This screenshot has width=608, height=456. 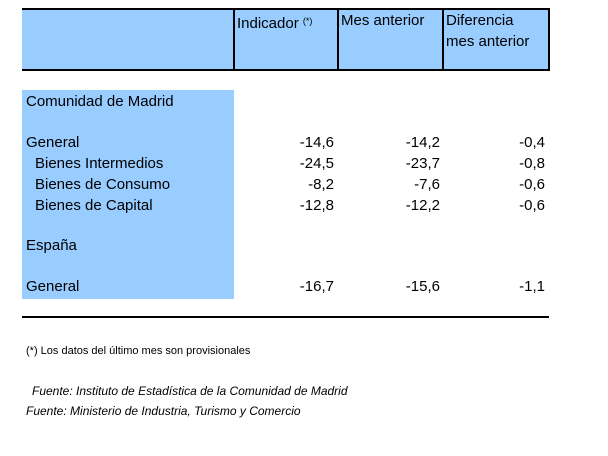 I want to click on header-indicador: Indicador (*), so click(x=274, y=23).